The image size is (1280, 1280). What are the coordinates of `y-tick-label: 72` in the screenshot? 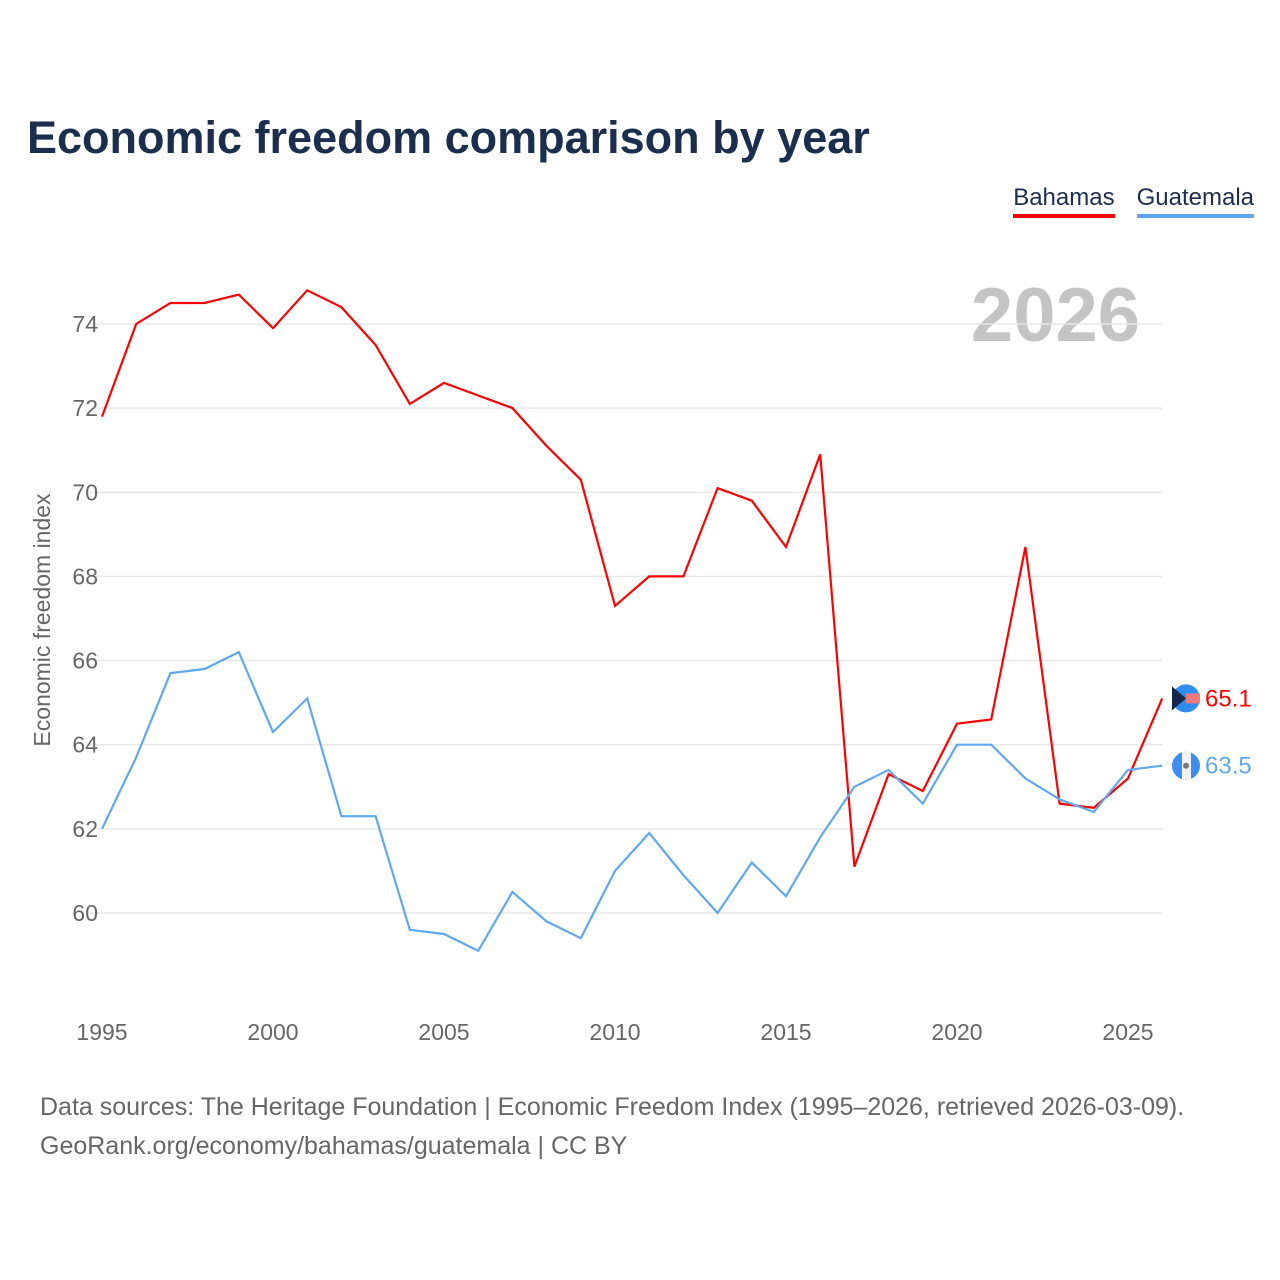 It's located at (85, 408).